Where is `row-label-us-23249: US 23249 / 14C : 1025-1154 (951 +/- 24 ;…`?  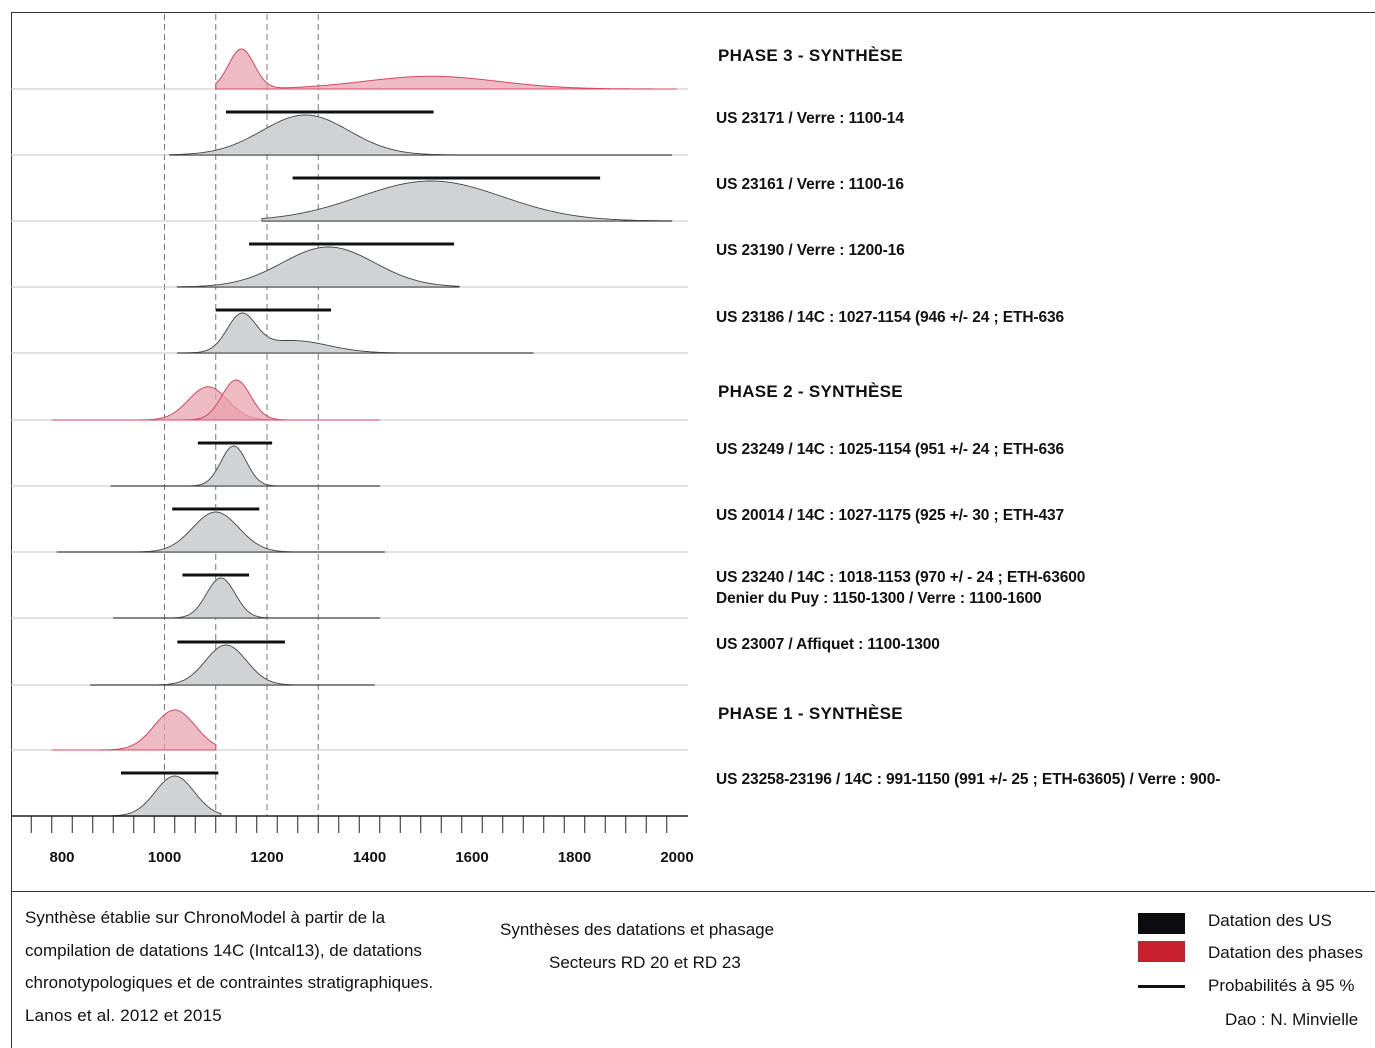
row-label-us-23249: US 23249 / 14C : 1025-1154 (951 +/- 24 ;… is located at coordinates (890, 449).